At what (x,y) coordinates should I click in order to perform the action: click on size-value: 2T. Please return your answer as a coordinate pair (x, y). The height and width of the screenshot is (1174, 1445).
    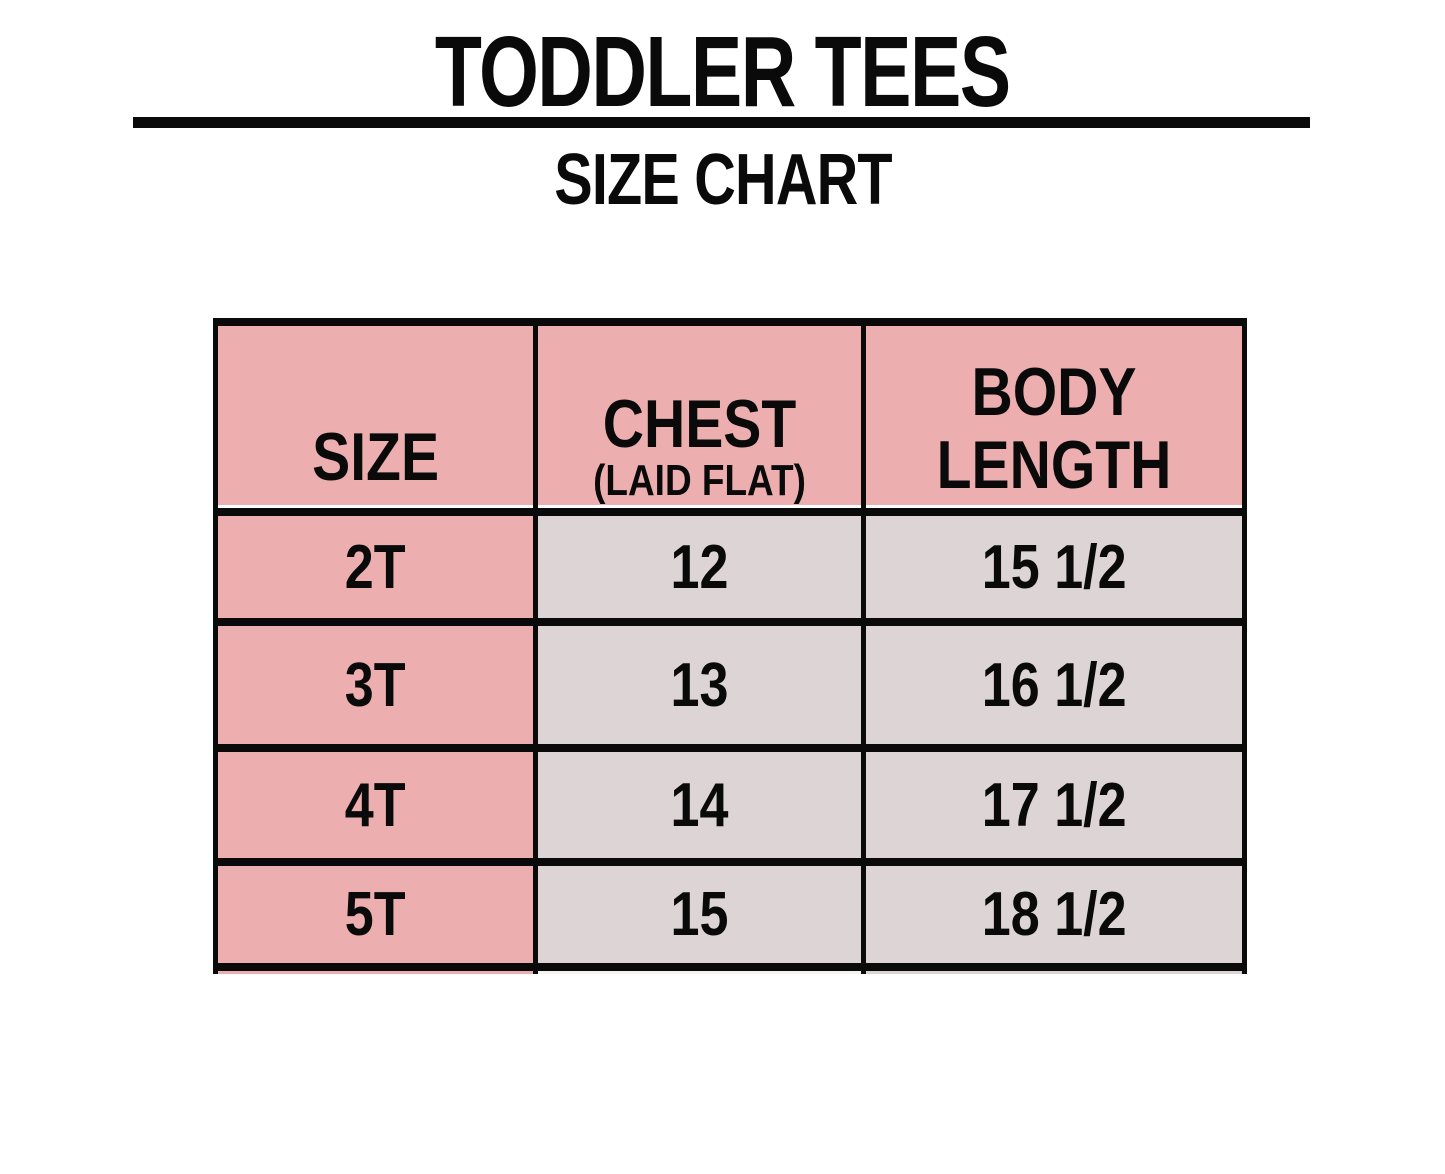
    Looking at the image, I should click on (375, 567).